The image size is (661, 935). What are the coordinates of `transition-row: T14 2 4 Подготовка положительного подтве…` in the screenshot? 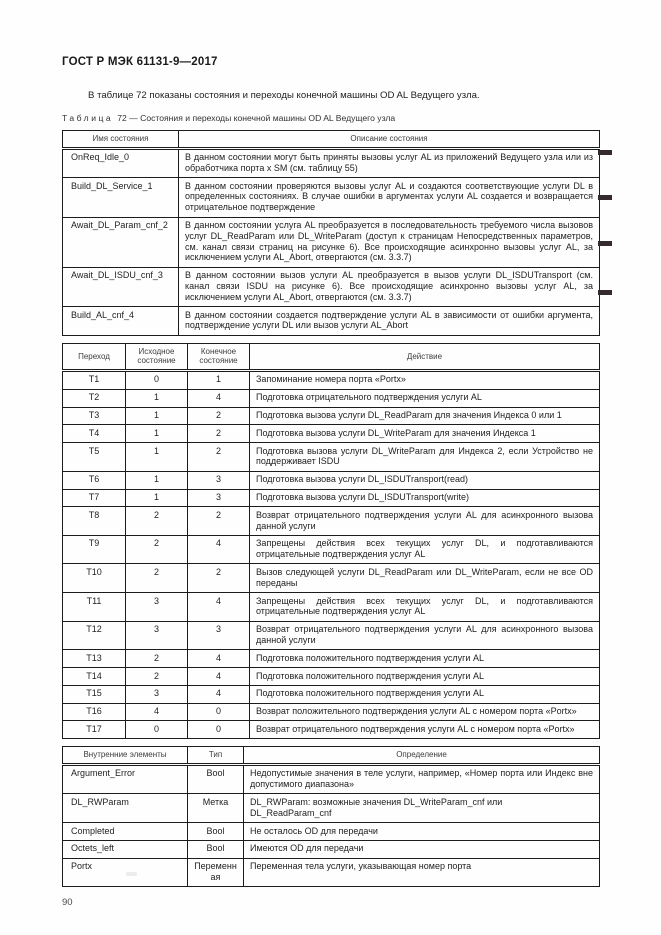 It's located at (331, 676).